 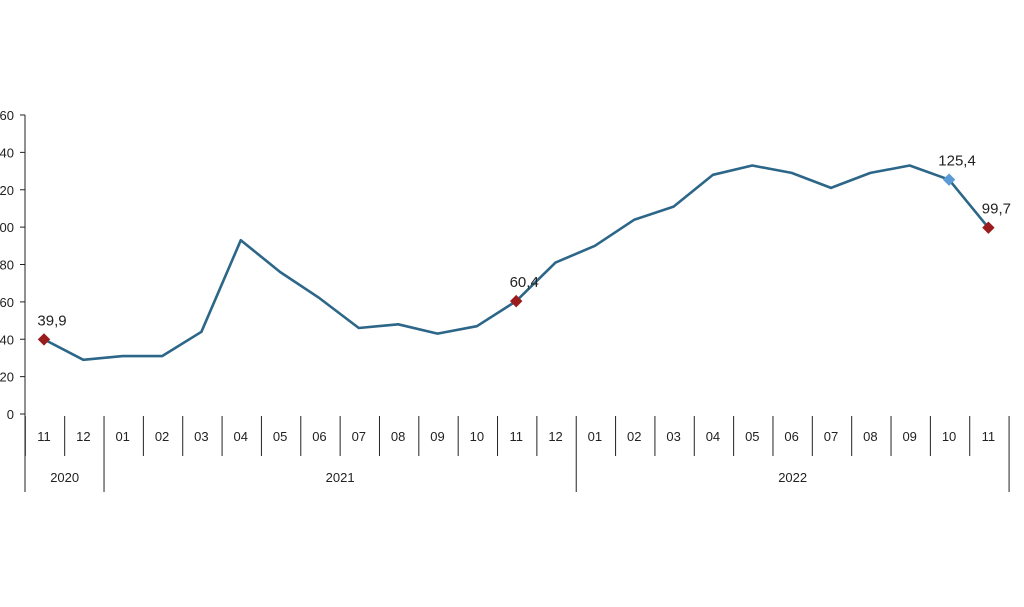 I want to click on y-tick-label: 60, so click(x=7, y=302).